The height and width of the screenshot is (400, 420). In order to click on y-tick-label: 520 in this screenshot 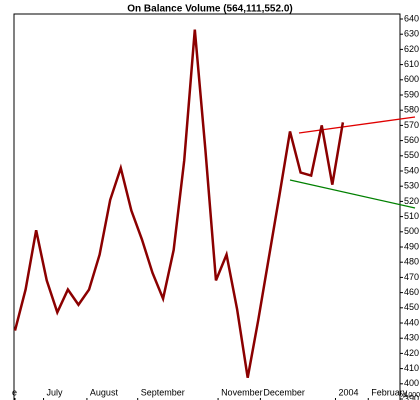, I will do `click(411, 201)`.